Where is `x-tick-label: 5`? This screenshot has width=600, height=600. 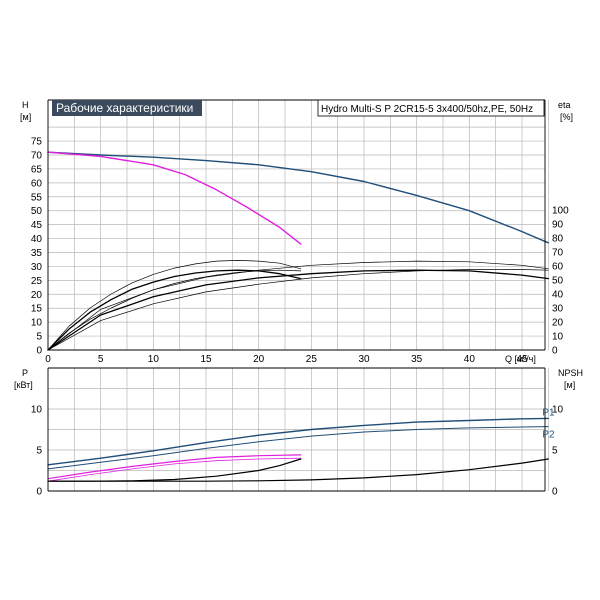
x-tick-label: 5 is located at coordinates (101, 359).